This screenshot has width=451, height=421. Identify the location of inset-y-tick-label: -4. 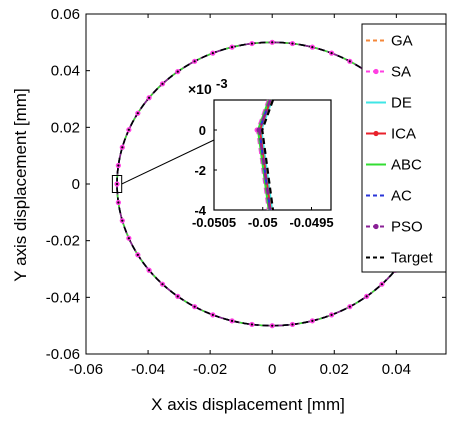
(200, 210).